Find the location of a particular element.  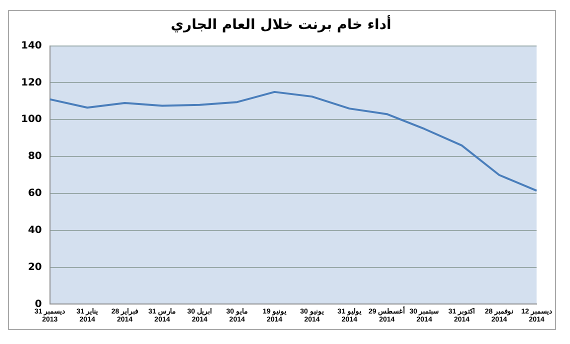

chart-title: أداء خام برنت خلال العام الجاري is located at coordinates (281, 24).